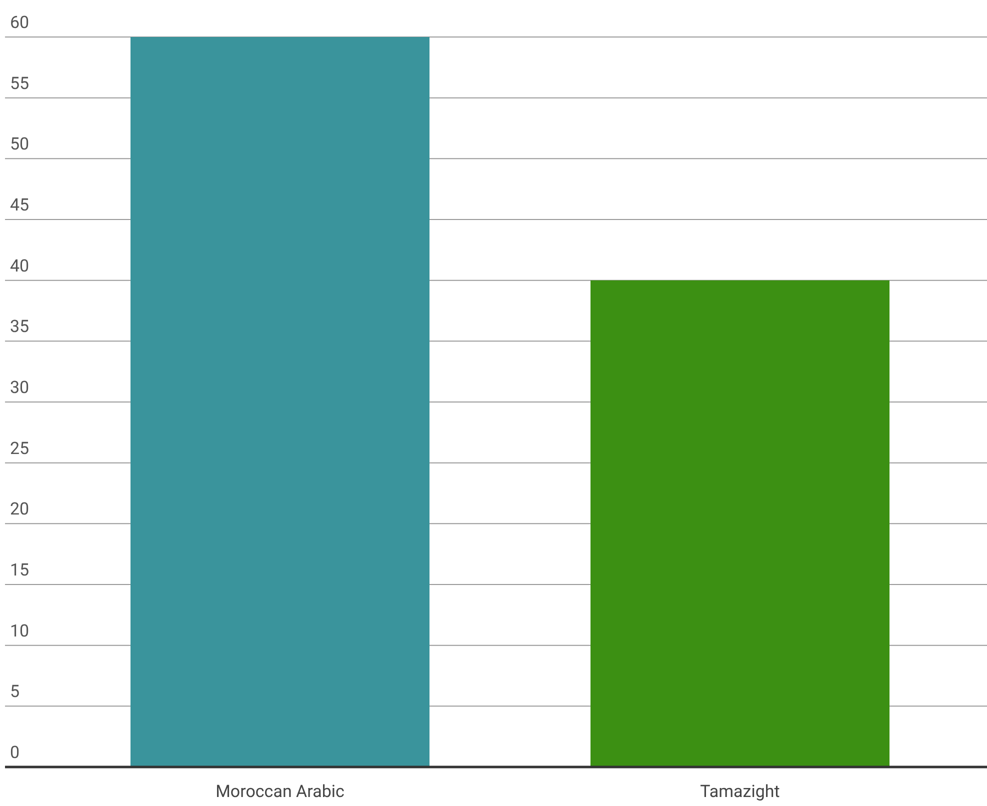  Describe the element at coordinates (15, 692) in the screenshot. I see `y-tick-label: 5` at that location.